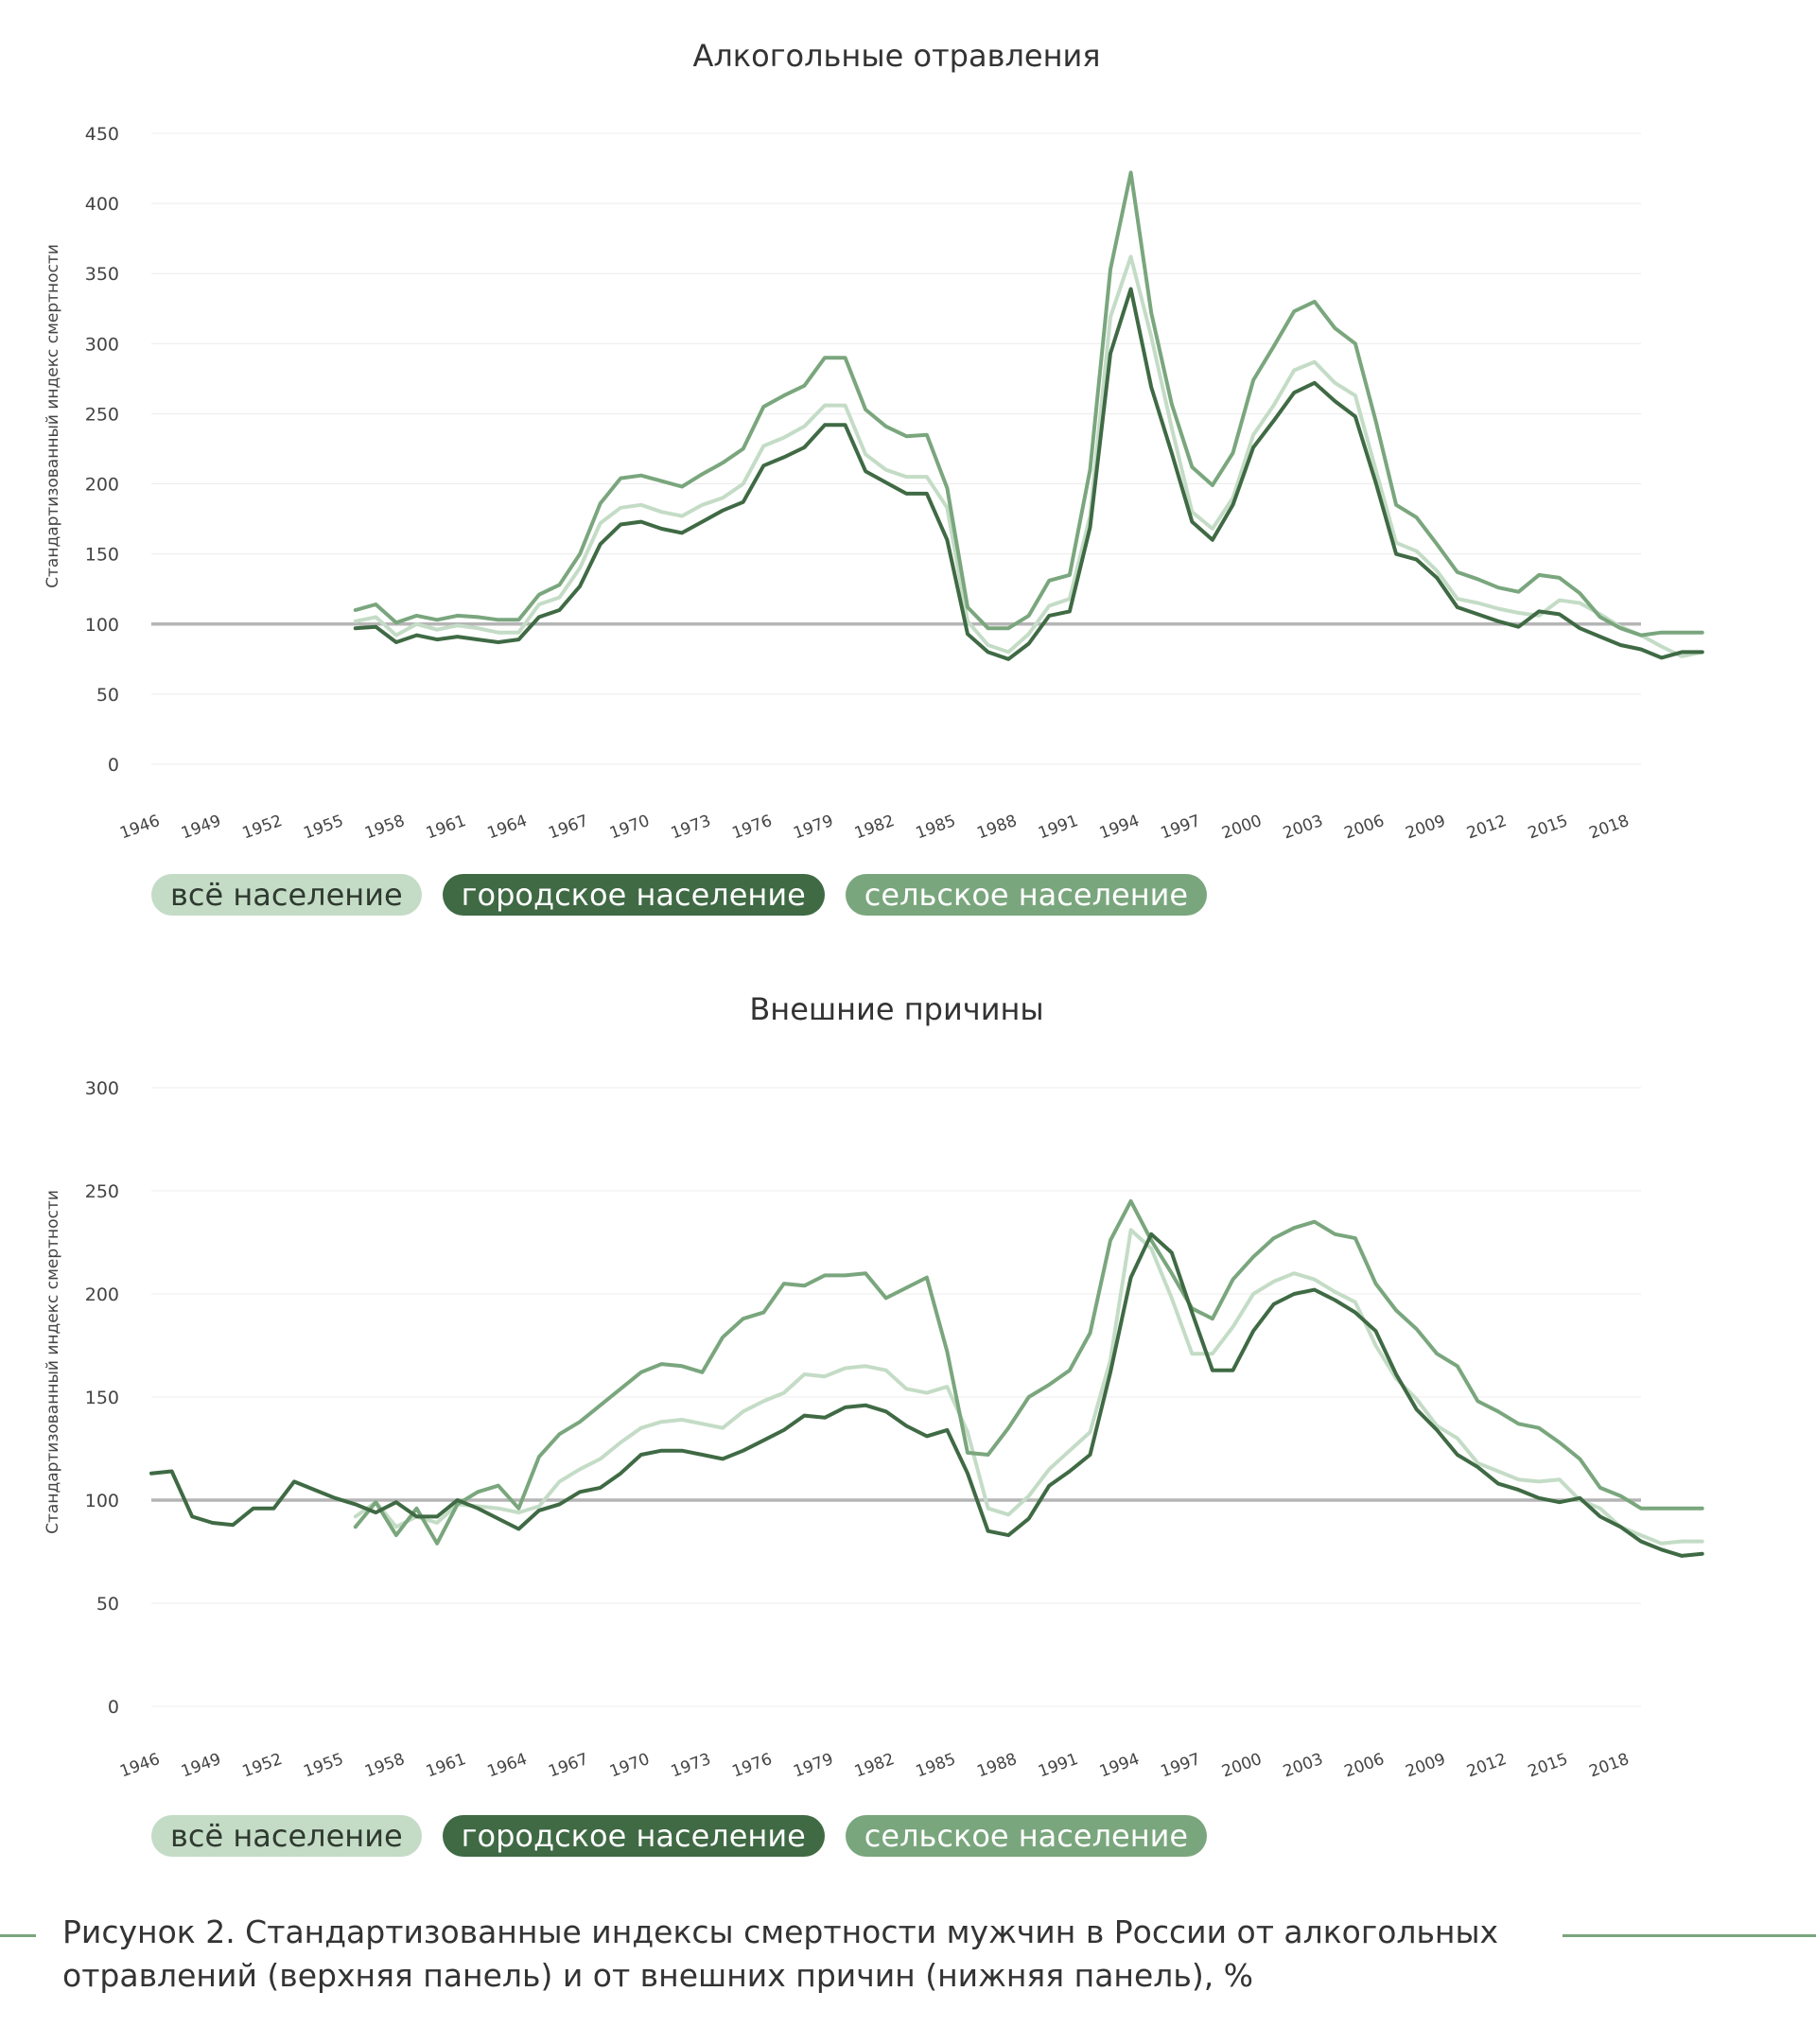  Describe the element at coordinates (1689, 1935) in the screenshot. I see `caption-rule-right` at that location.